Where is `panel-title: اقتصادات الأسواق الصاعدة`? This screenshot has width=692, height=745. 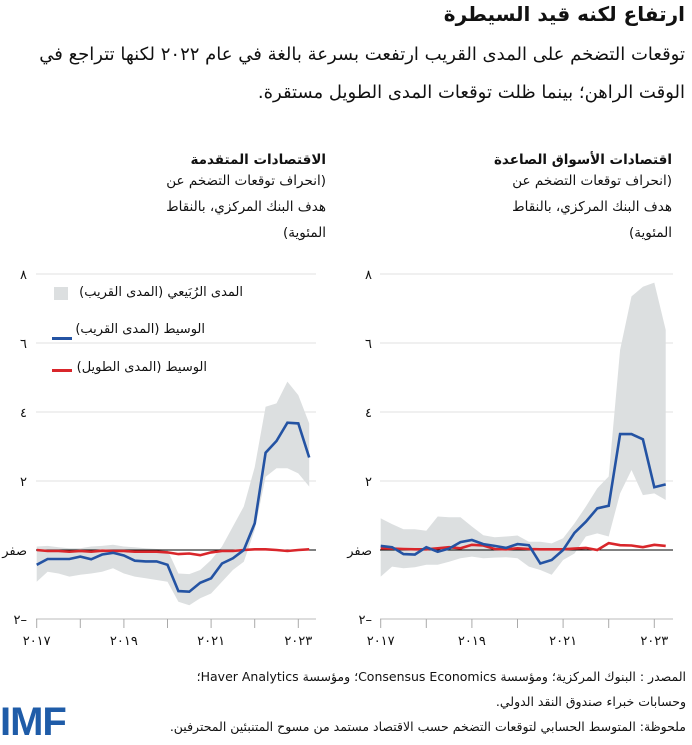 panel-title: اقتصادات الأسواق الصاعدة is located at coordinates (582, 160).